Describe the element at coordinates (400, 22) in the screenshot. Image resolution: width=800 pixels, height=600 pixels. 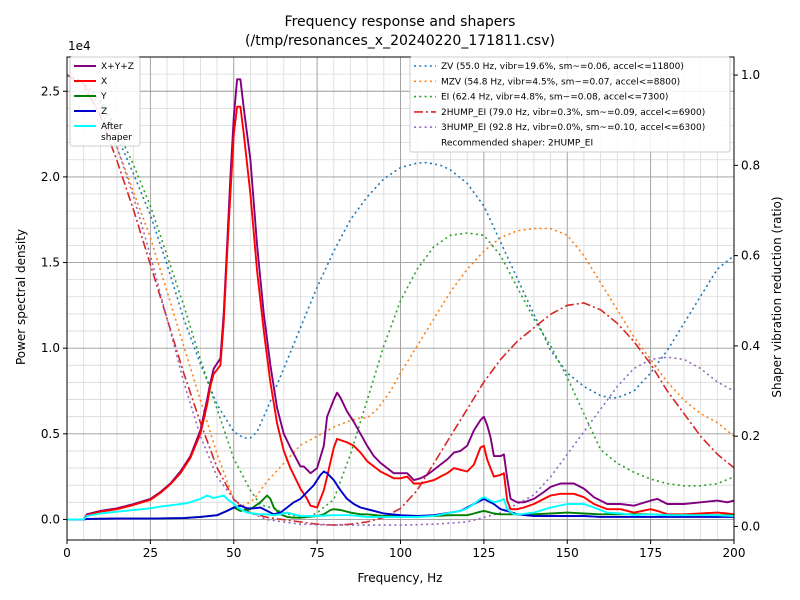
I see `chart-title: Frequency response and shapers` at that location.